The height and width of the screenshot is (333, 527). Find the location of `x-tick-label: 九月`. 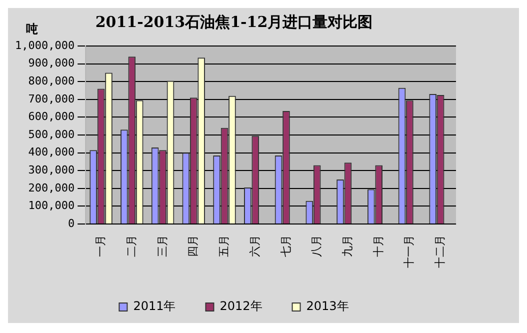

x-tick-label: 九月 is located at coordinates (347, 246).